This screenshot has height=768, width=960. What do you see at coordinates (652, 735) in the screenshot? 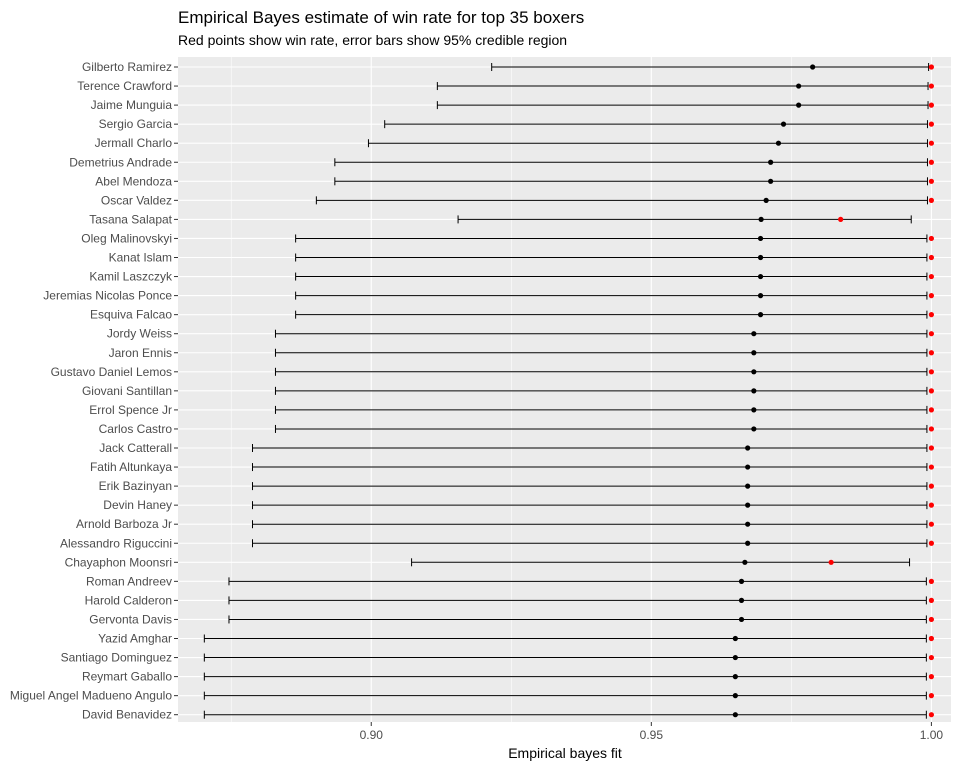
I see `x-tick-label: 0.95` at bounding box center [652, 735].